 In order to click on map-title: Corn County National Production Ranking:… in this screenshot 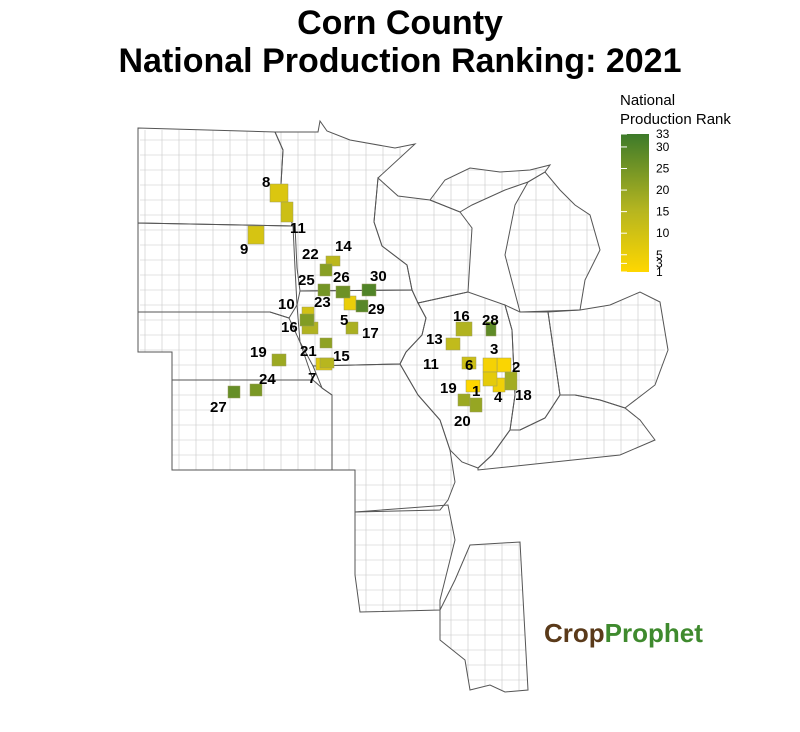, I will do `click(400, 42)`.